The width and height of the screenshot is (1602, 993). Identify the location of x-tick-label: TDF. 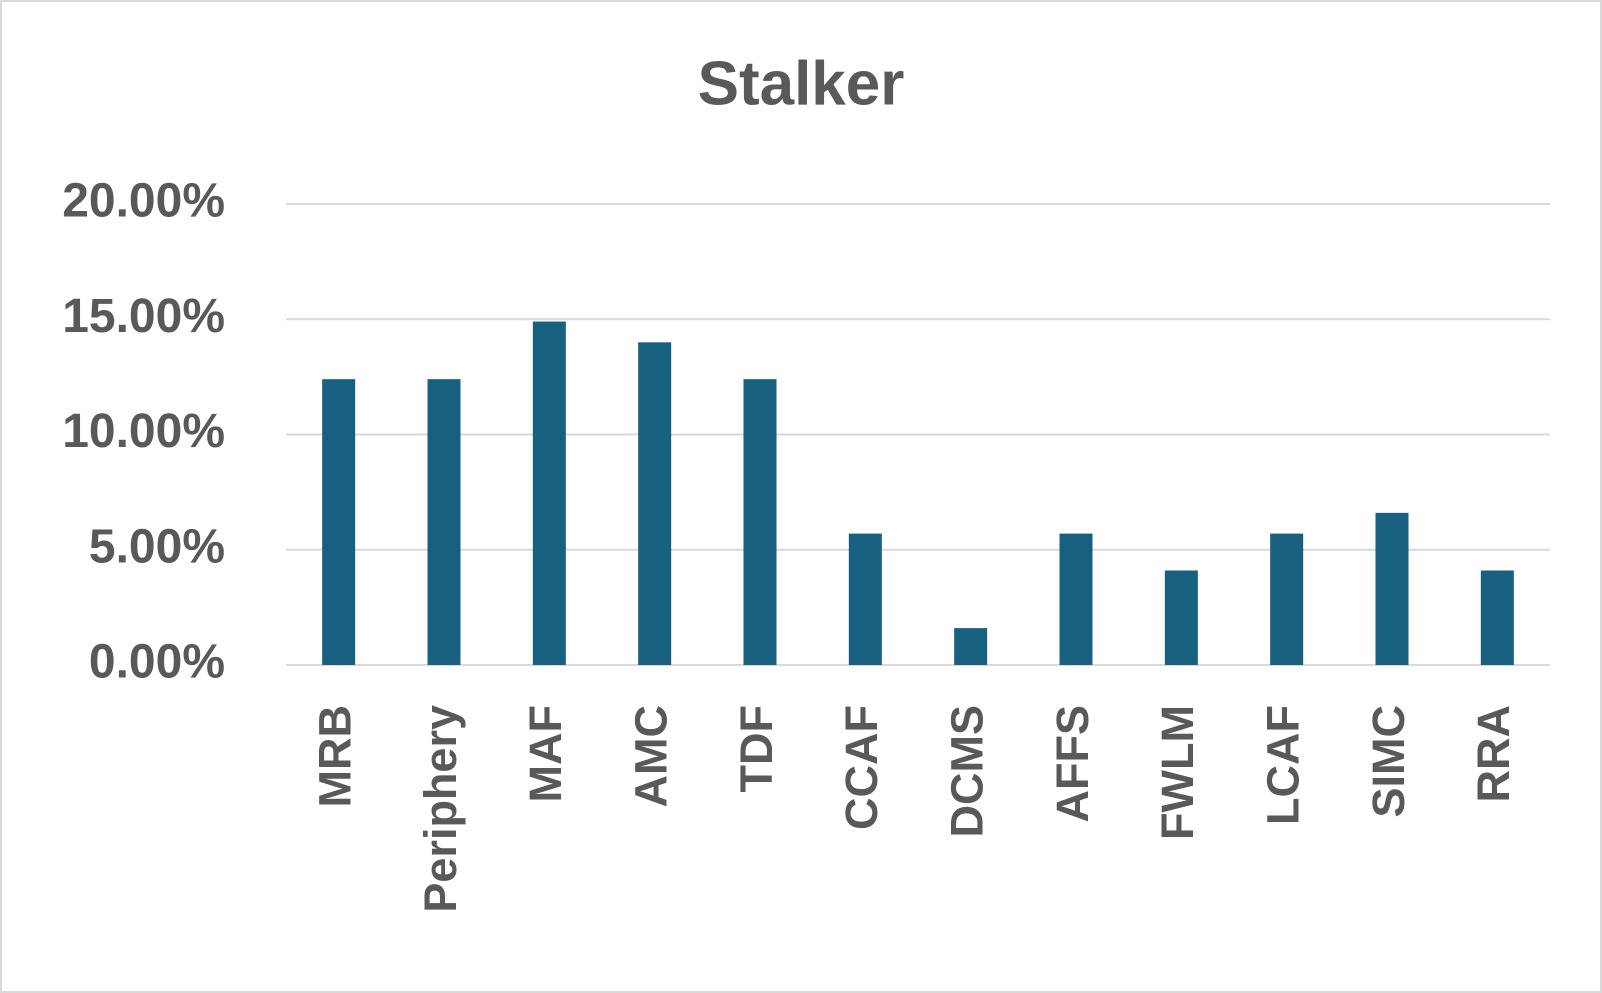
(756, 748).